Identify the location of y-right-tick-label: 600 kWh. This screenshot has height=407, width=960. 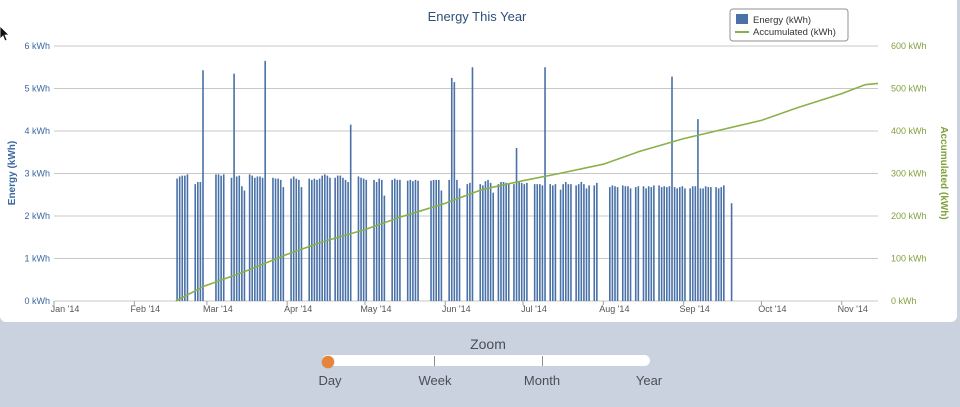
(909, 46).